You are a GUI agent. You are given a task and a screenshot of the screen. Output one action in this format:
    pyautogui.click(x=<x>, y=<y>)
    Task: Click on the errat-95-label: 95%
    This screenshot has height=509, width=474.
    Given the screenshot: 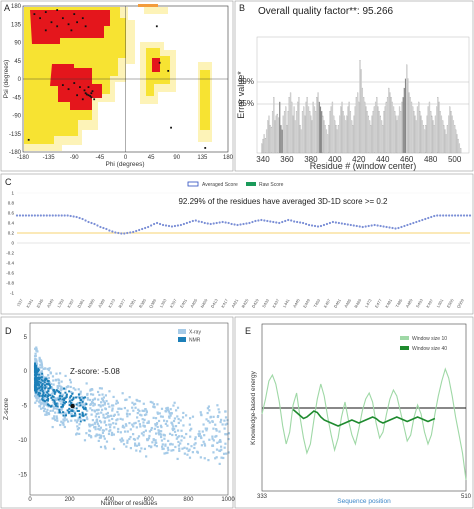 What is the action you would take?
    pyautogui.click(x=246, y=103)
    